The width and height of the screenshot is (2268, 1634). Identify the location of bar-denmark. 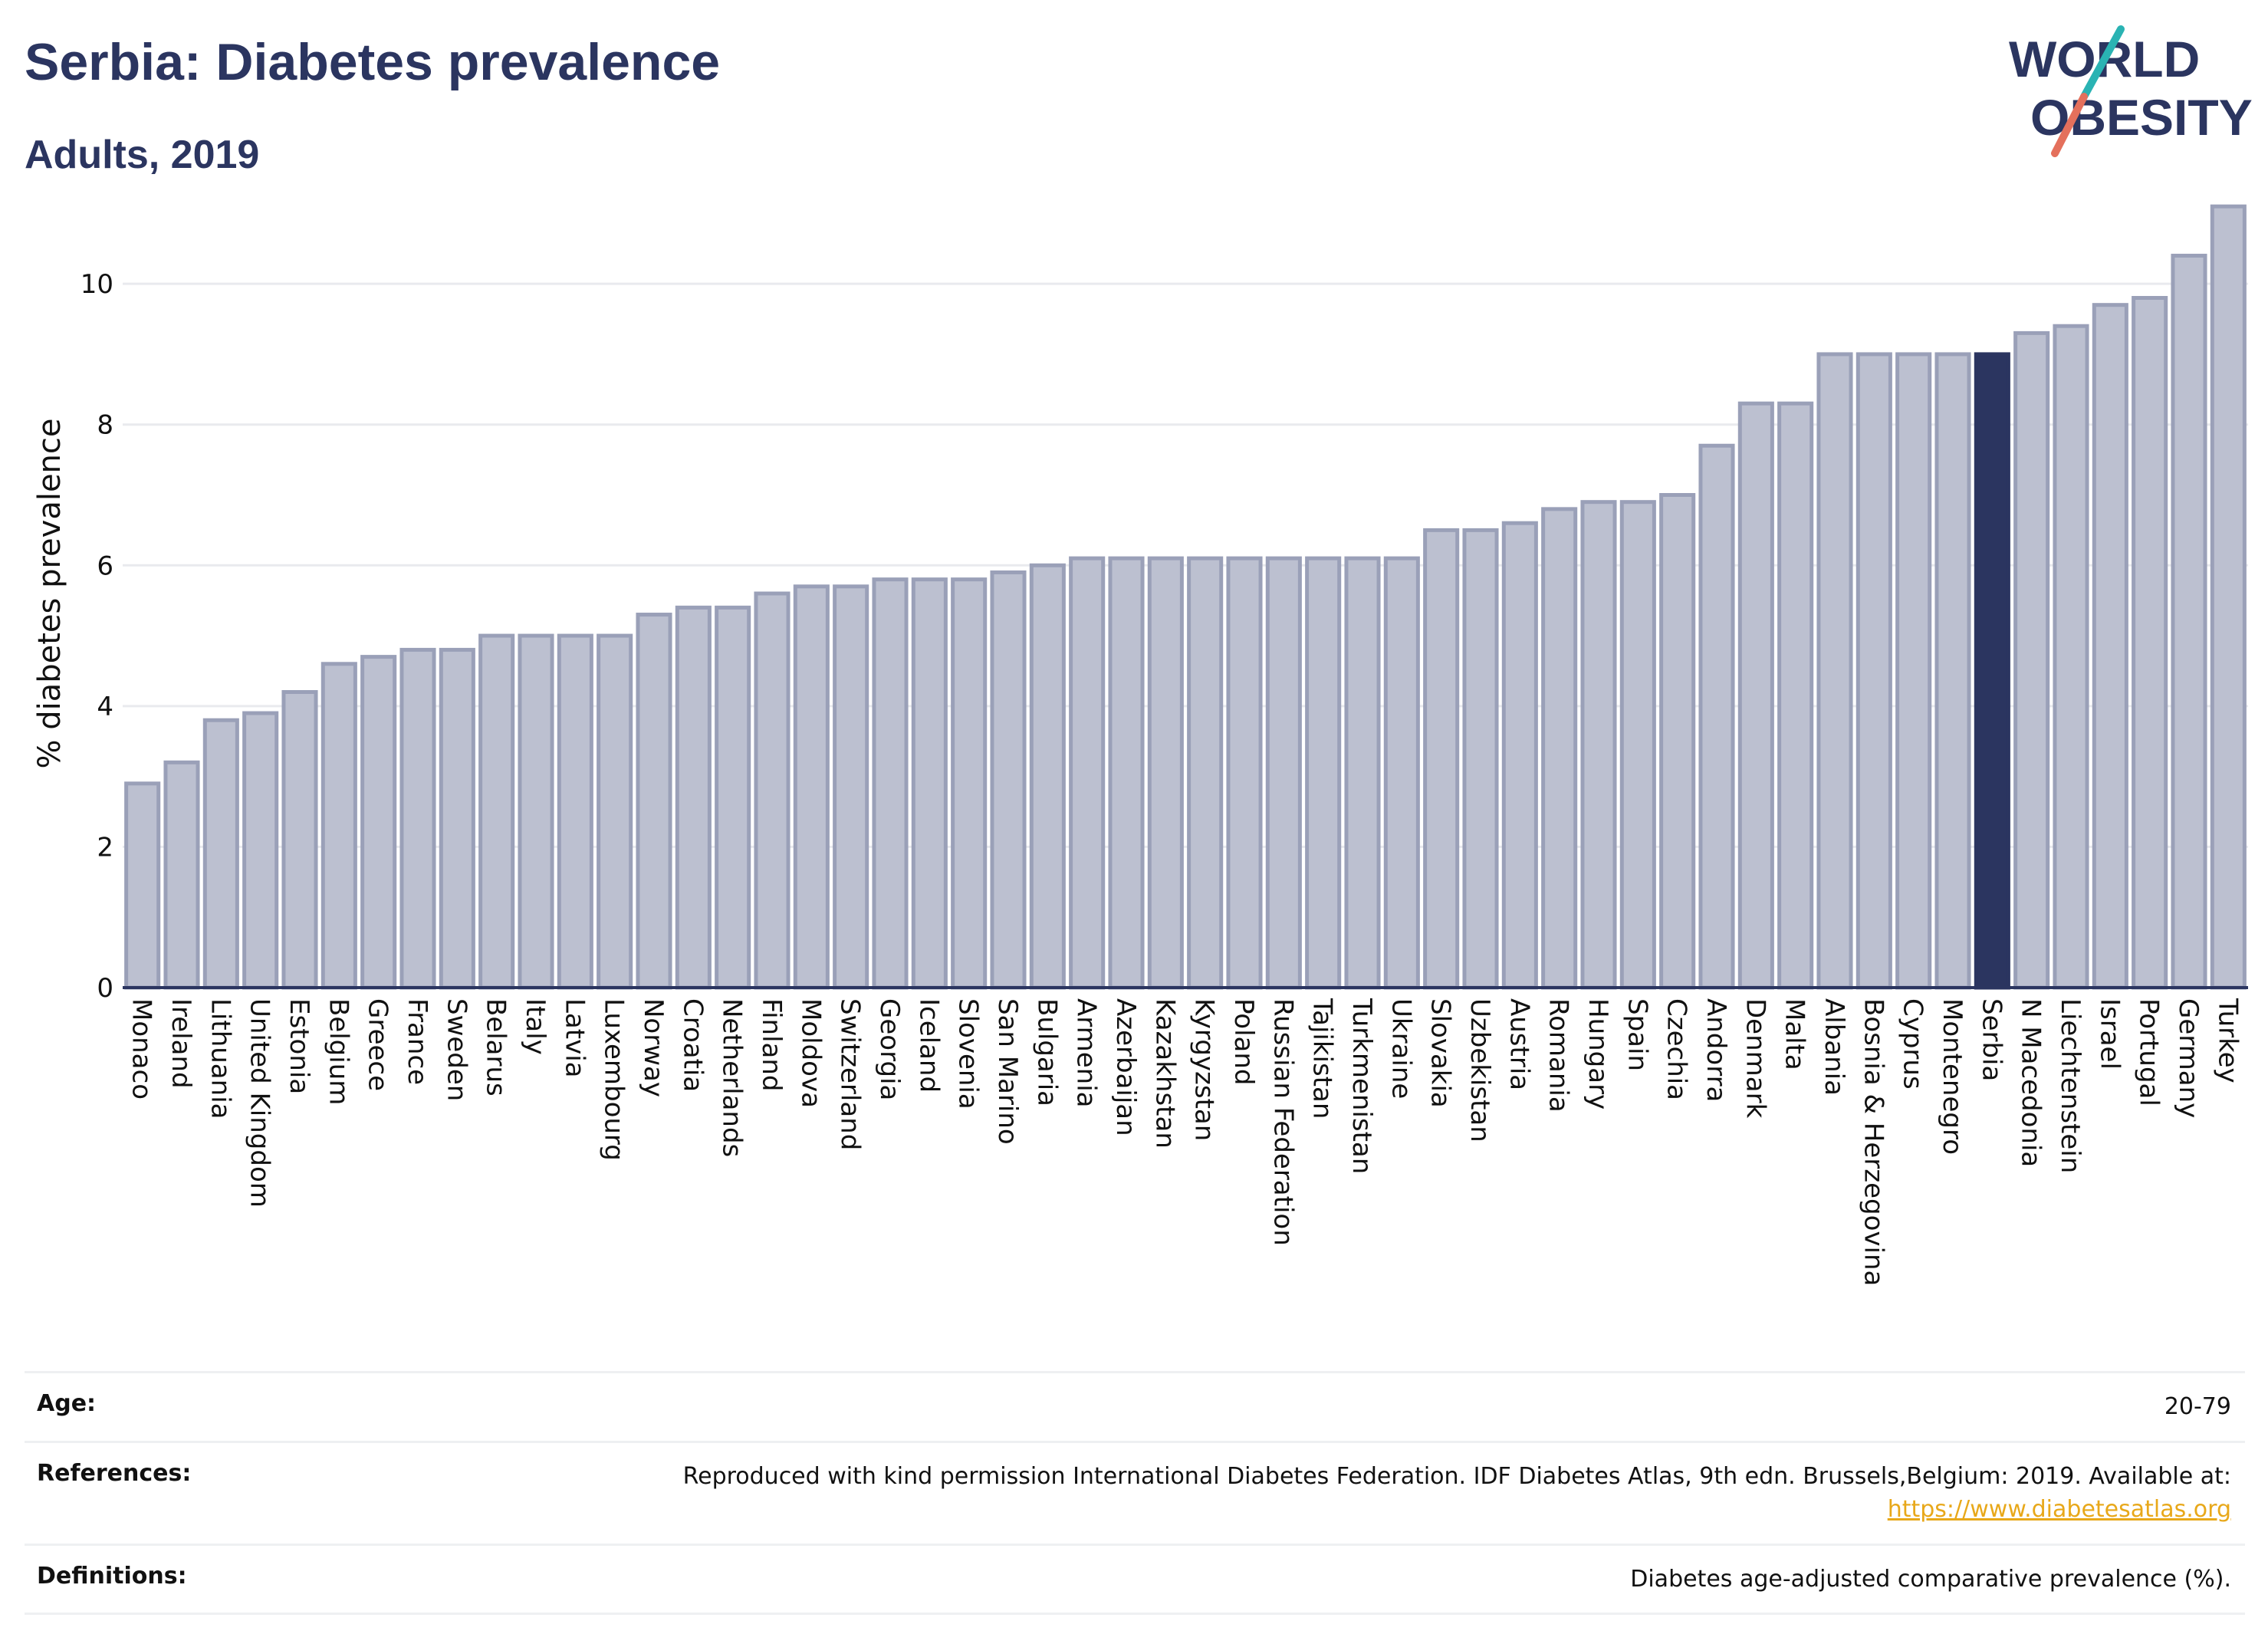
(1755, 696).